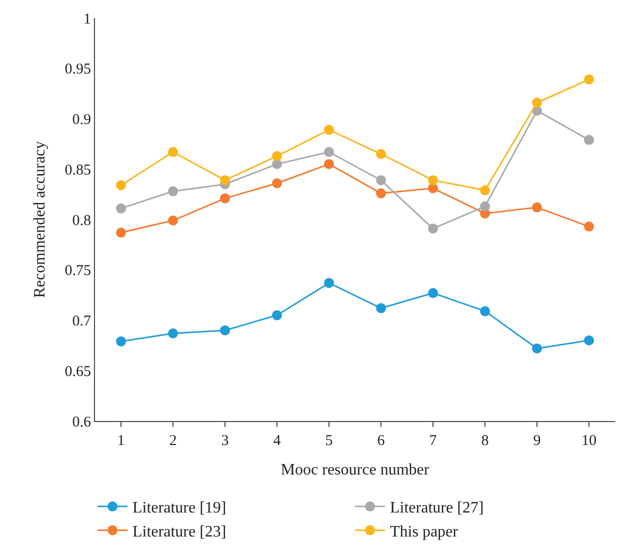 This screenshot has height=557, width=625. Describe the element at coordinates (82, 322) in the screenshot. I see `y-tick-label: 0.7` at that location.